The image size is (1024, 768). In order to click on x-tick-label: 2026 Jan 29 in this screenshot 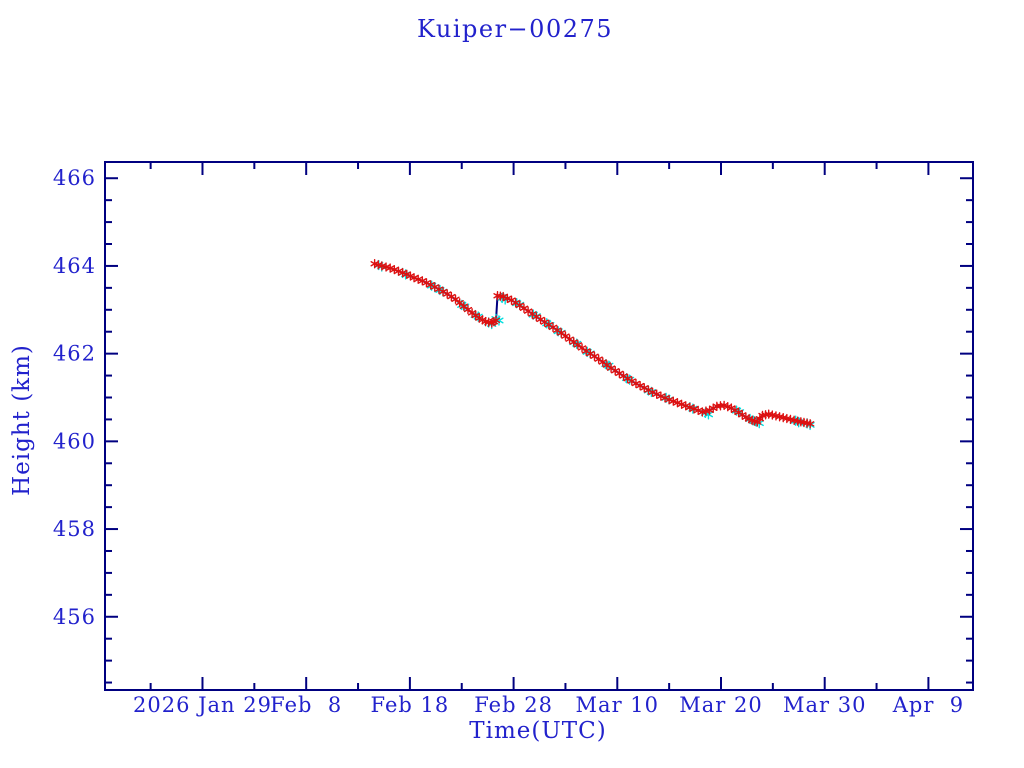, I will do `click(202, 705)`.